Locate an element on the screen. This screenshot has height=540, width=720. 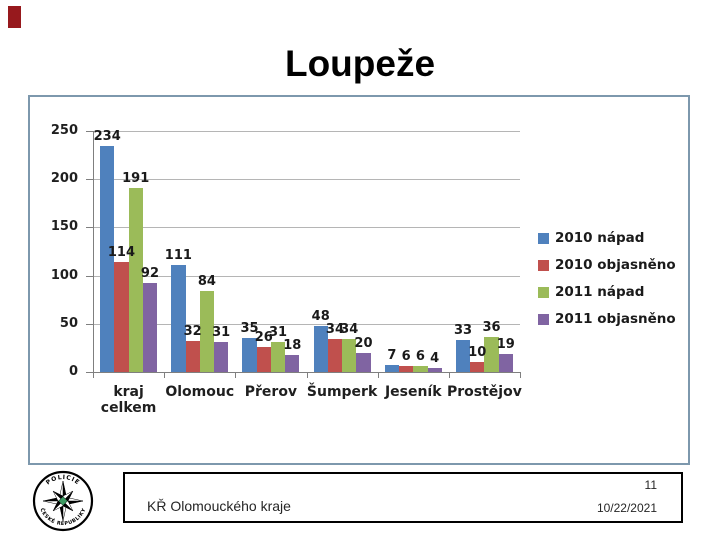
x-axis-category-label: Přerov is located at coordinates (271, 392).